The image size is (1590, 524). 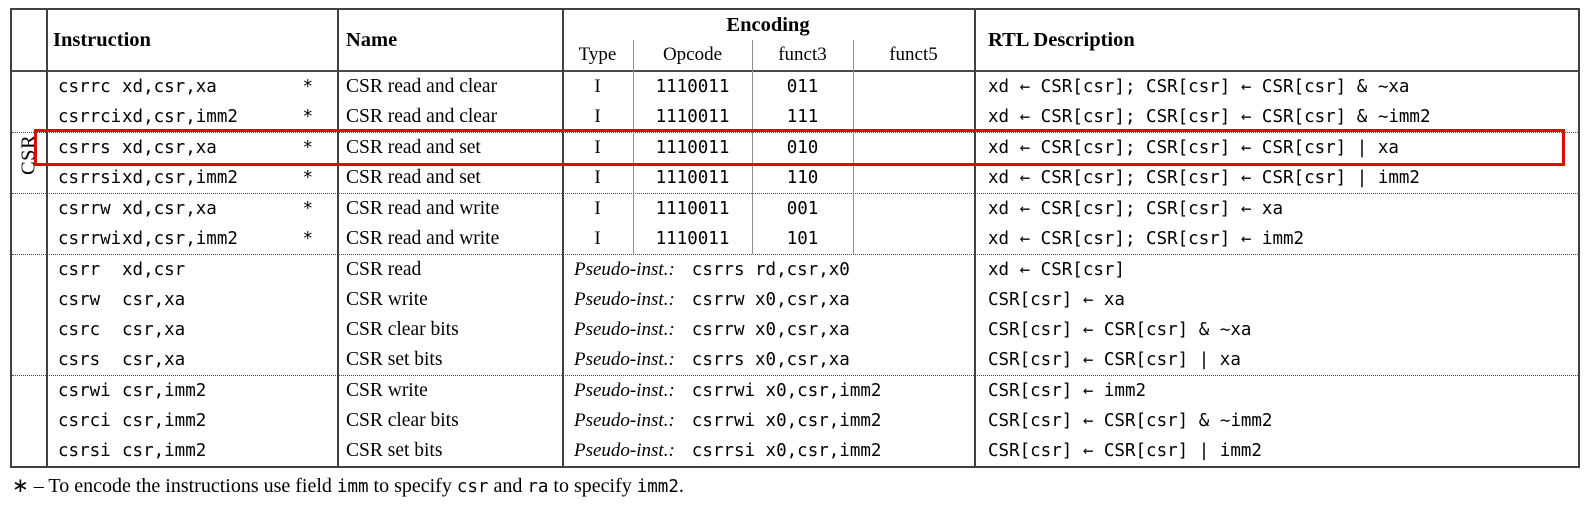 I want to click on header-funct3: funct3, so click(x=802, y=54).